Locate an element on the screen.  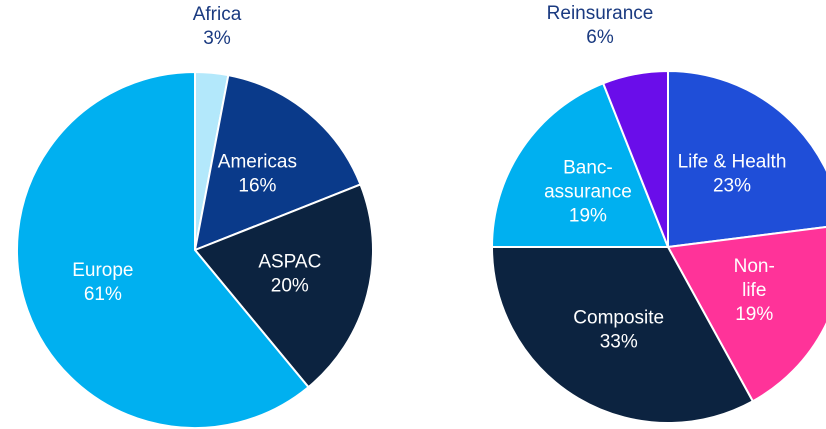
slice-label: Life & Health is located at coordinates (732, 161).